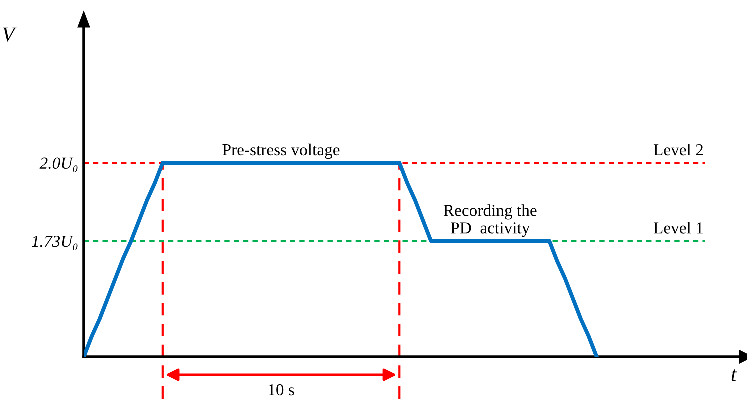 The image size is (747, 400). What do you see at coordinates (490, 221) in the screenshot?
I see `annotation: Recording the PD activity` at bounding box center [490, 221].